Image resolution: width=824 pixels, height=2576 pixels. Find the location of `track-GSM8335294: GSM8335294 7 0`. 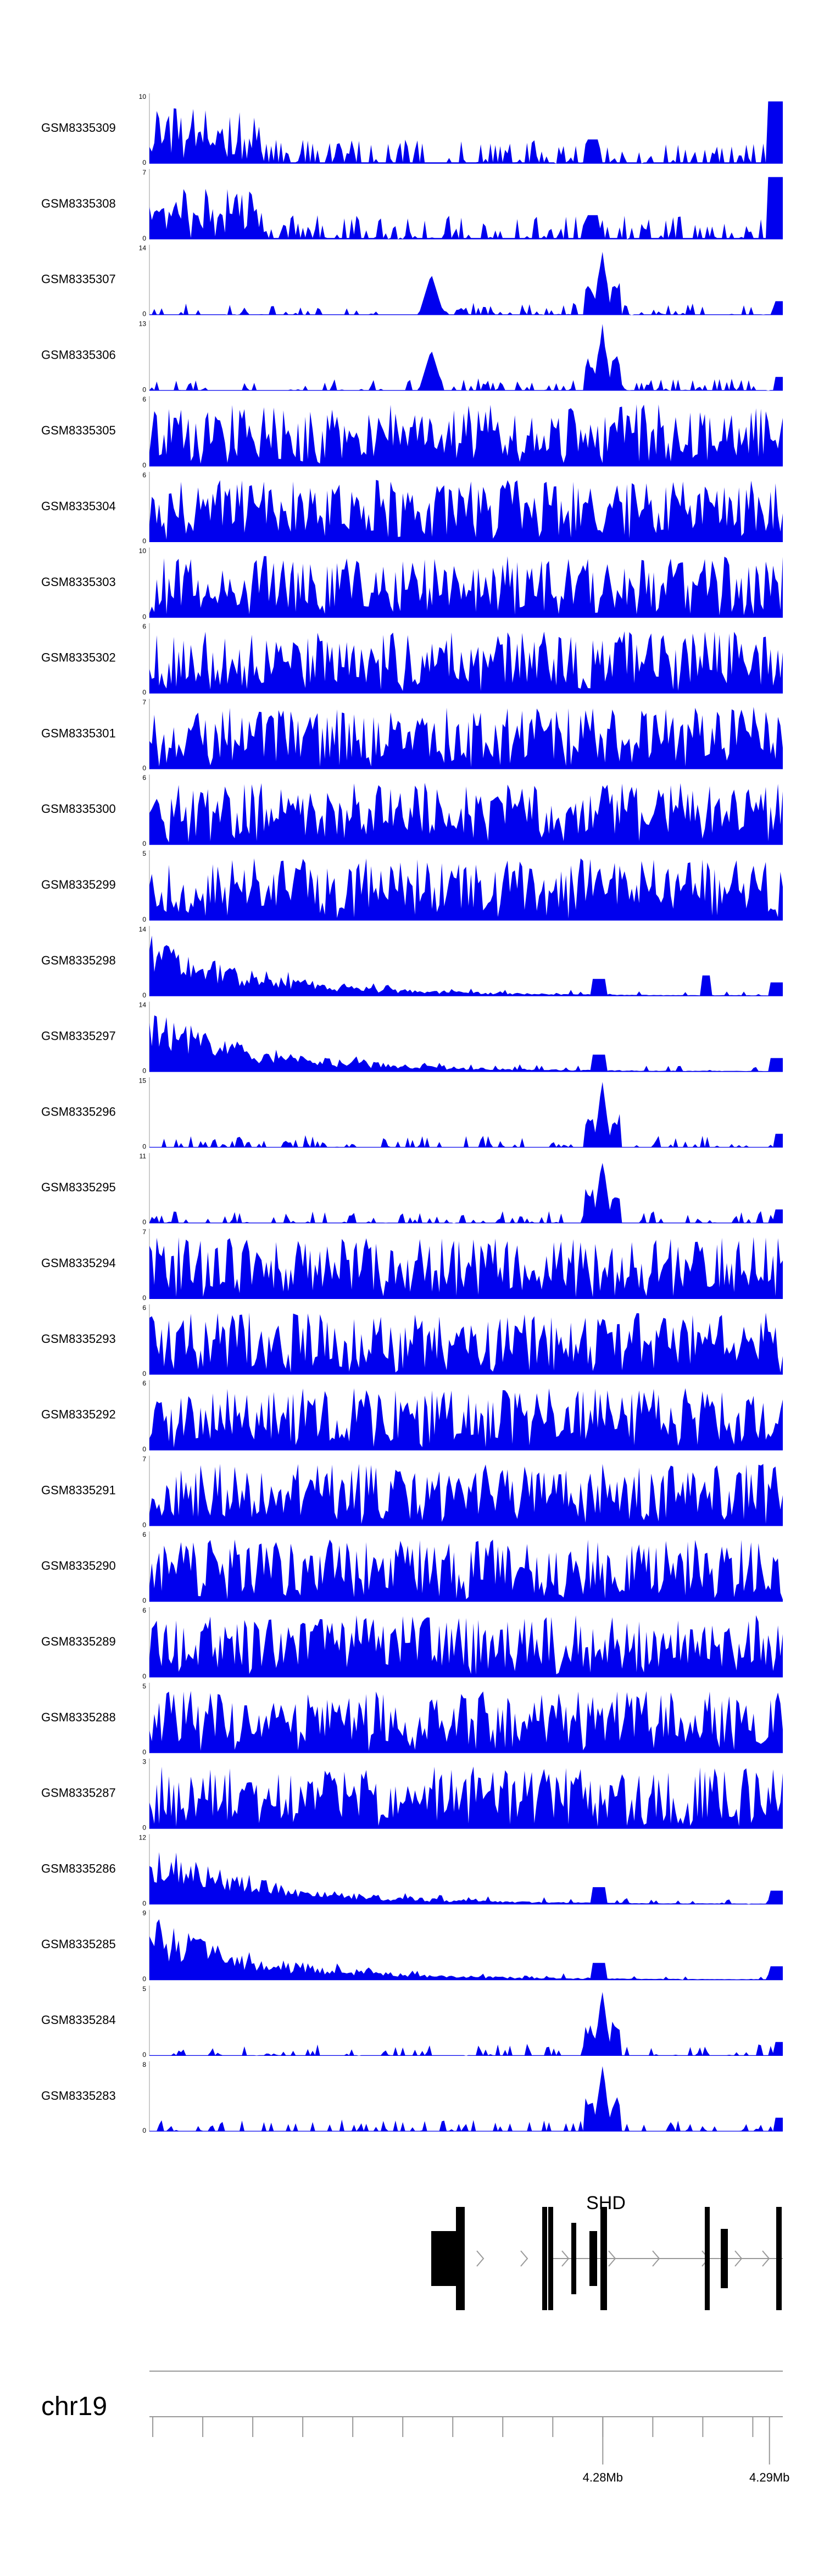

track-GSM8335294: GSM8335294 7 0 is located at coordinates (412, 1265).